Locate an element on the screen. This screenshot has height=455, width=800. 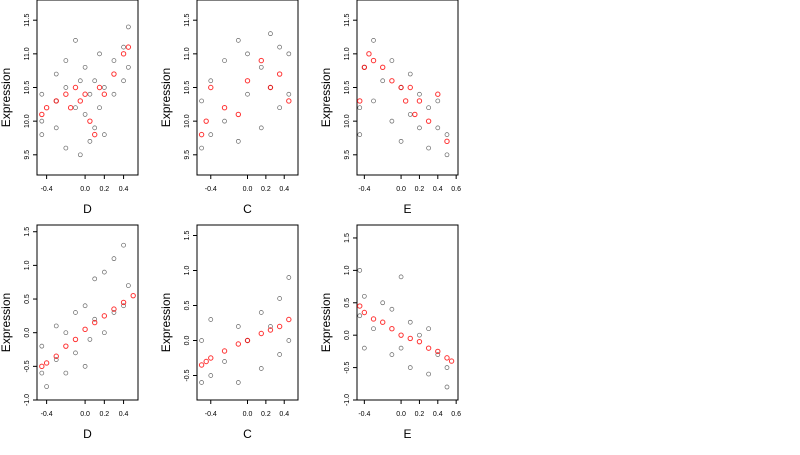
x-tick-label: -0.4 is located at coordinates (211, 414).